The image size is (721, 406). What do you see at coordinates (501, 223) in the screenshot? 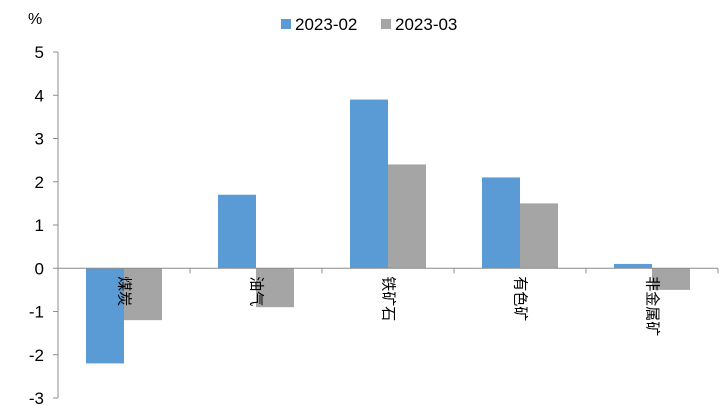
I see `bar-2023-02-有色矿` at bounding box center [501, 223].